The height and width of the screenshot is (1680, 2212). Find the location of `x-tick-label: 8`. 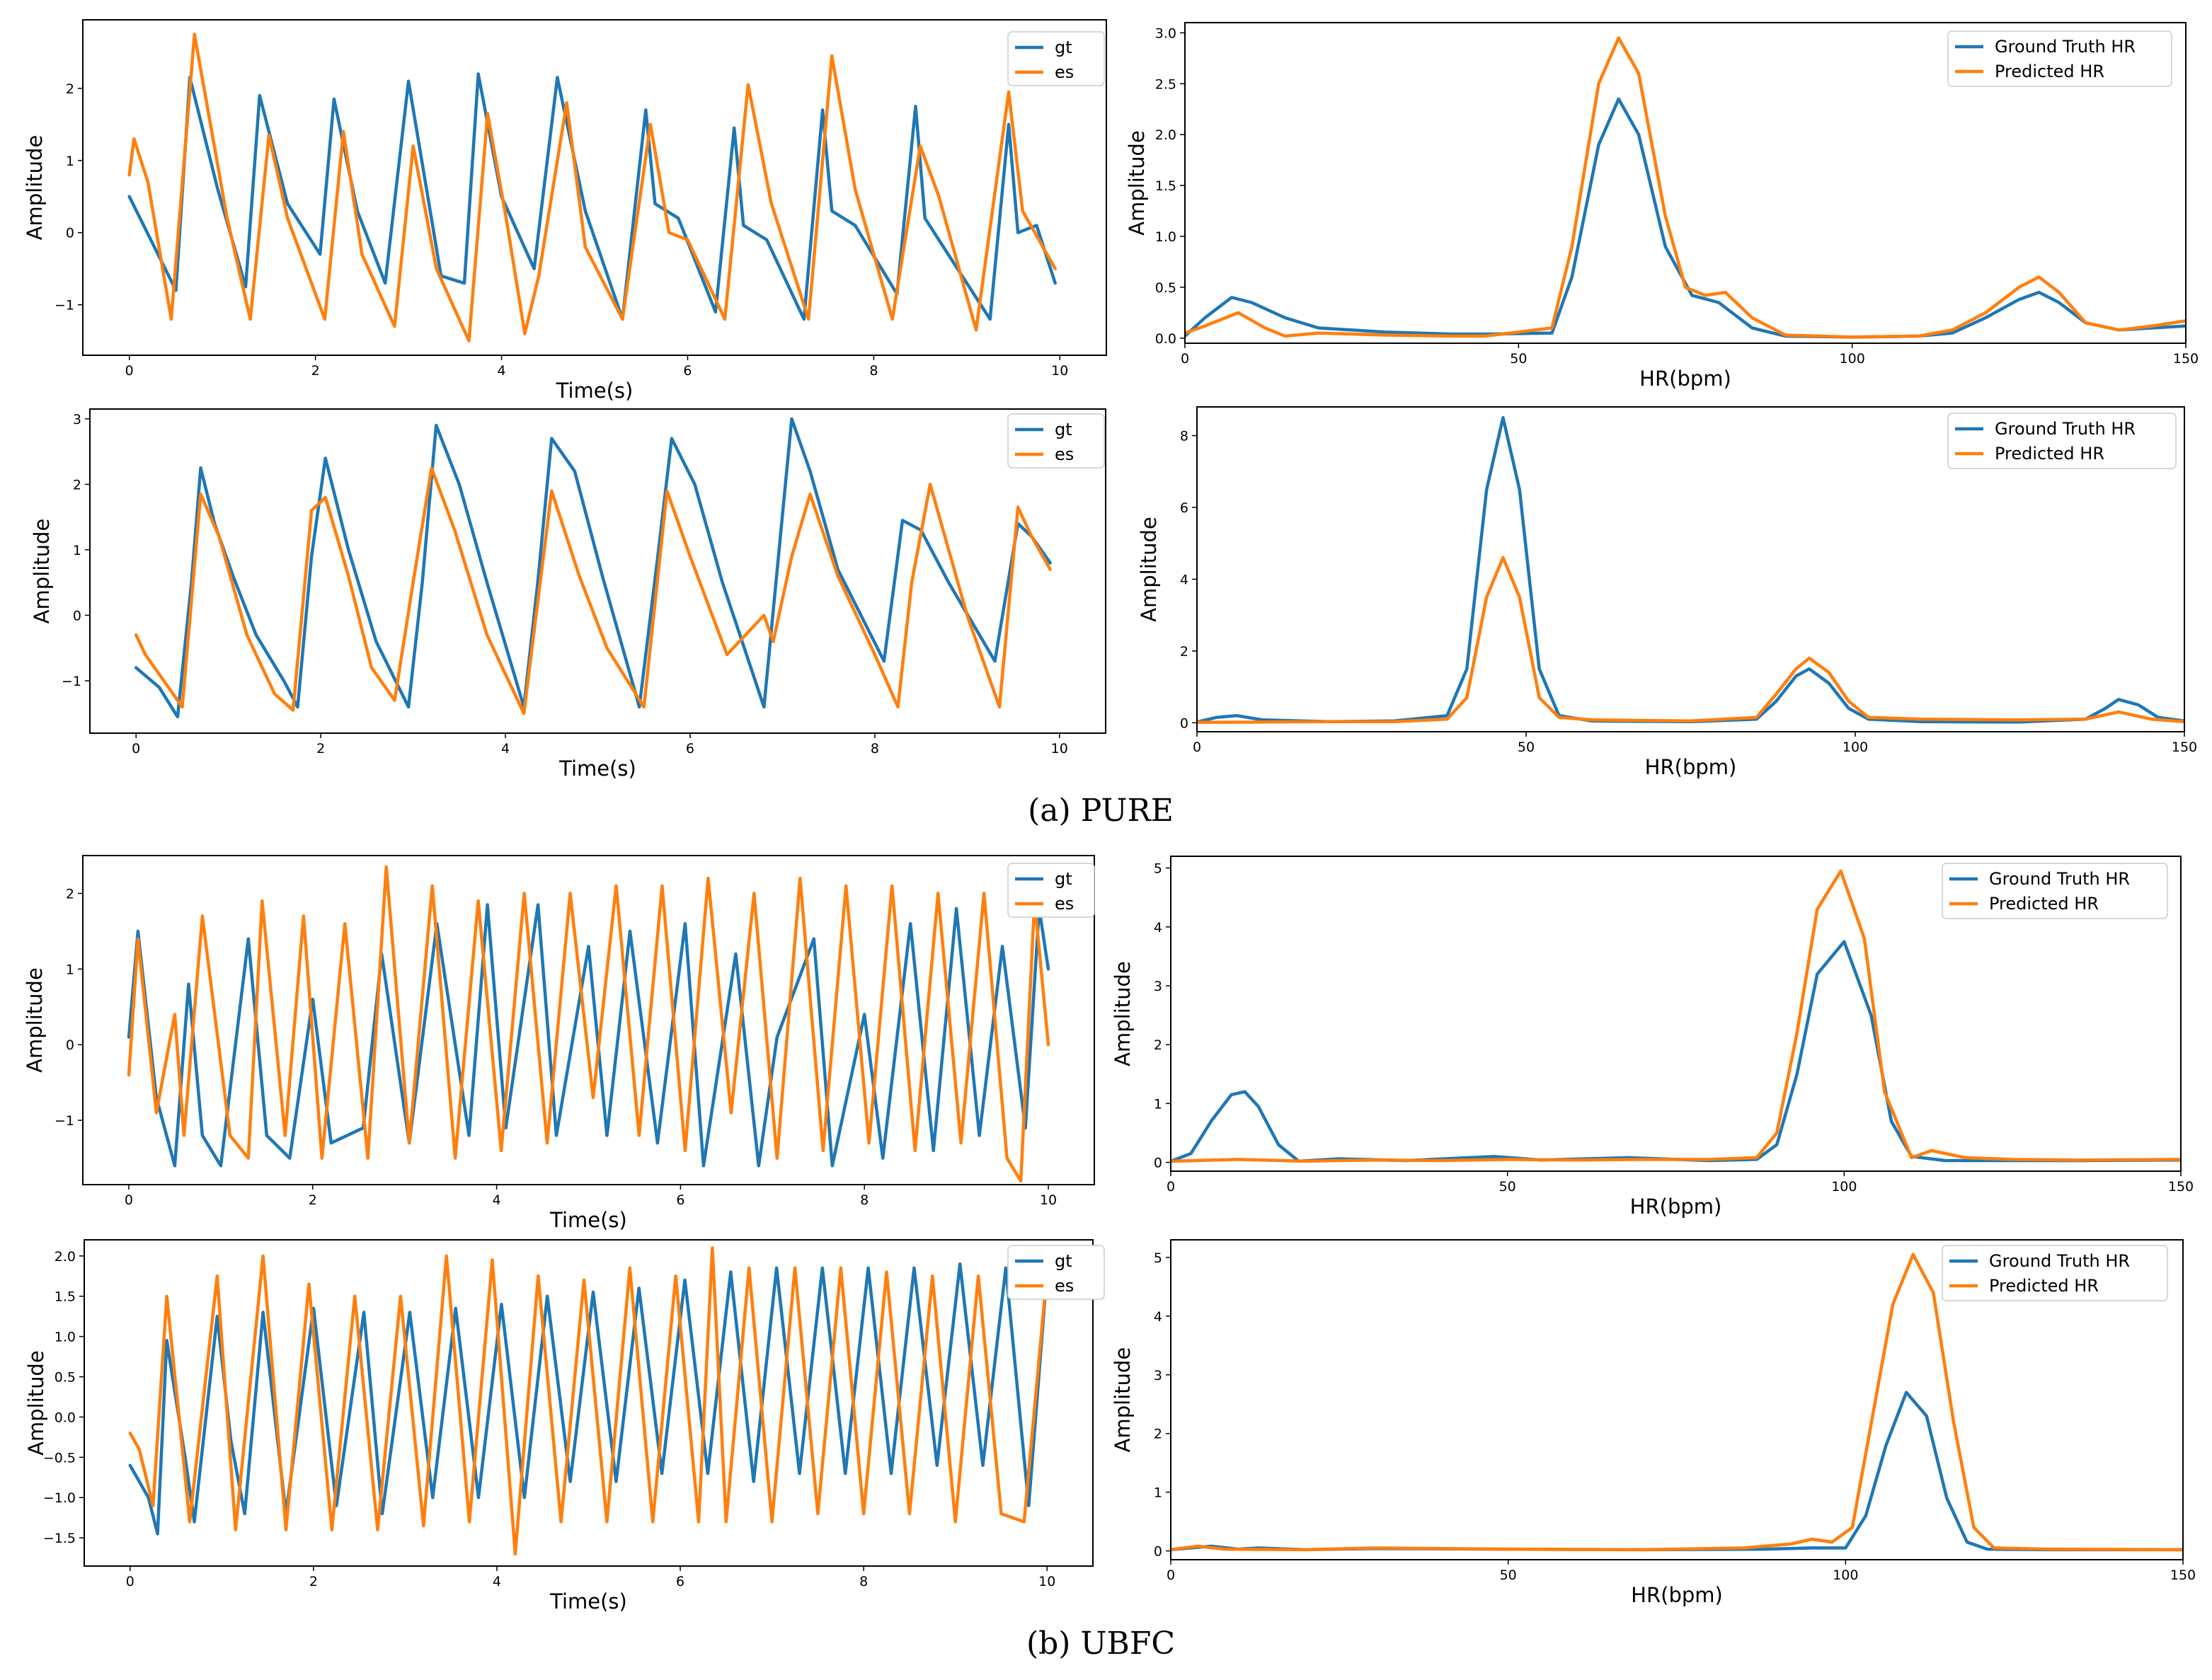

x-tick-label: 8 is located at coordinates (873, 371).